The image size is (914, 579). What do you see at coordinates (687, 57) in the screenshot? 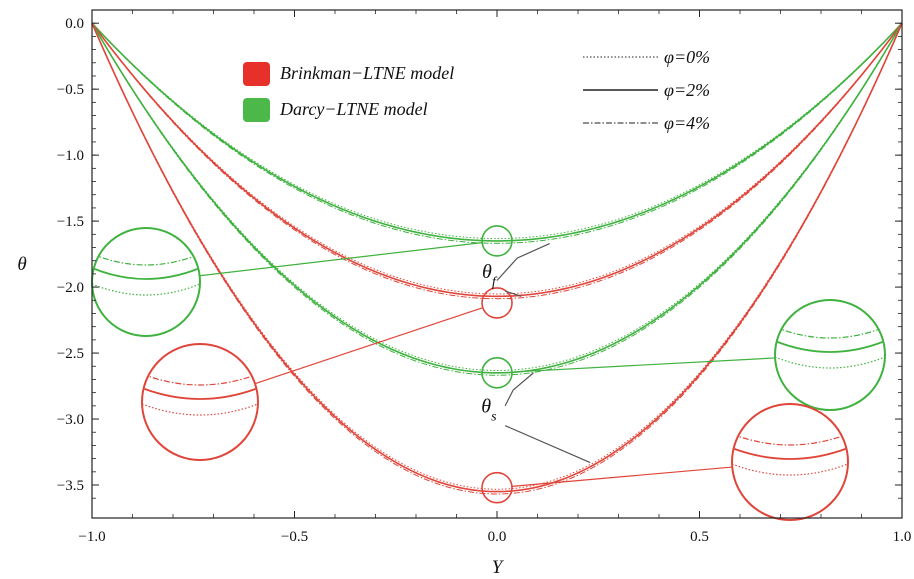
I see `legend-style-label: φ=0%` at bounding box center [687, 57].